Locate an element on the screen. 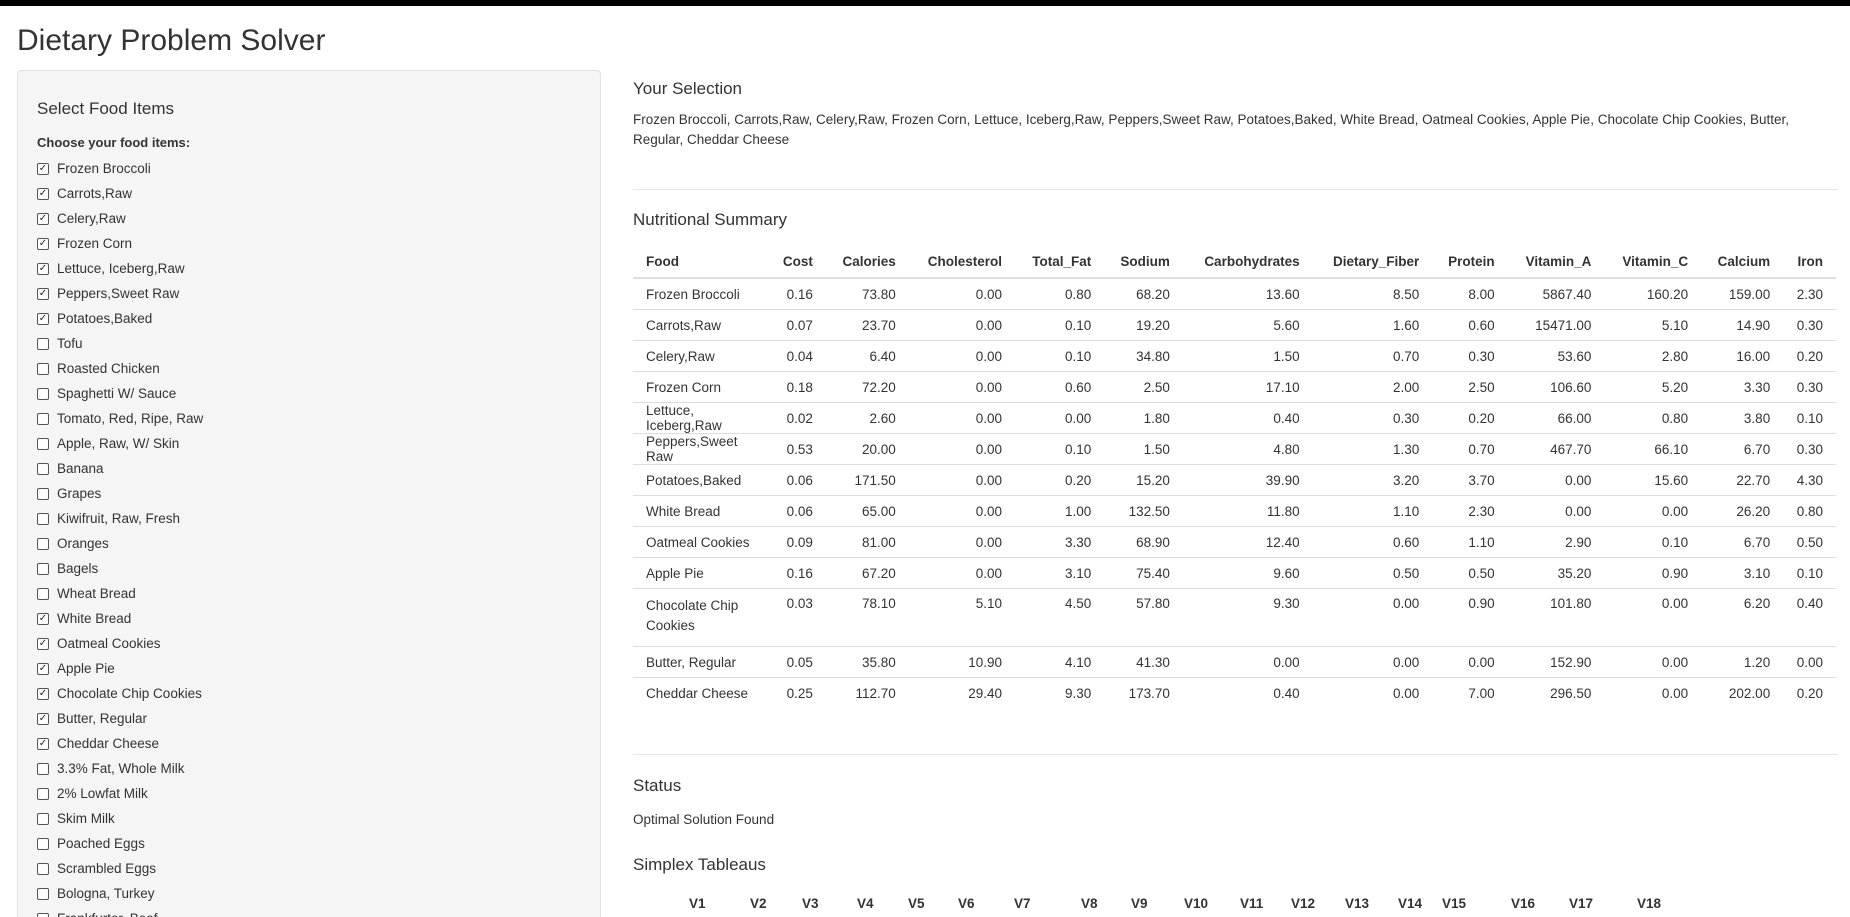 The image size is (1850, 917). divider is located at coordinates (1235, 189).